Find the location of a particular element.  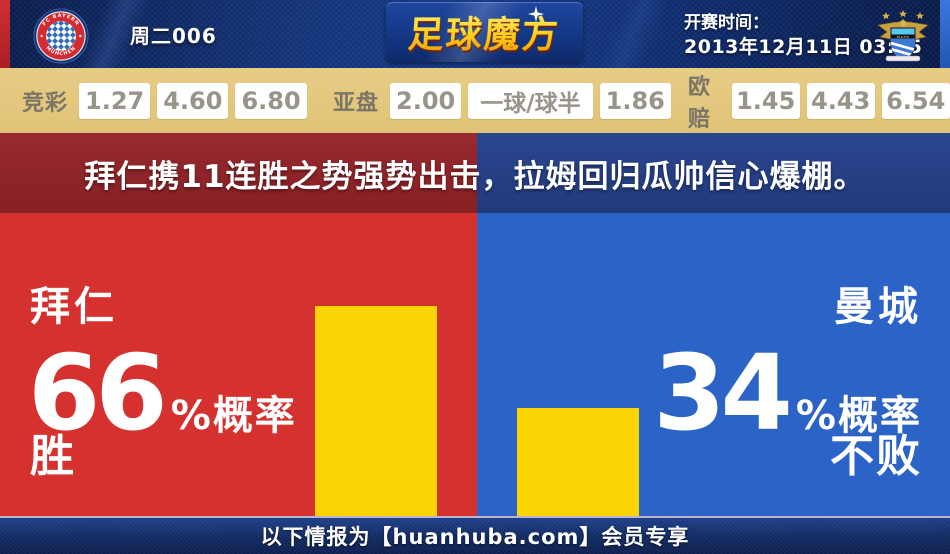

manchester-city-crest-icon: M.C.F.C is located at coordinates (903, 36).